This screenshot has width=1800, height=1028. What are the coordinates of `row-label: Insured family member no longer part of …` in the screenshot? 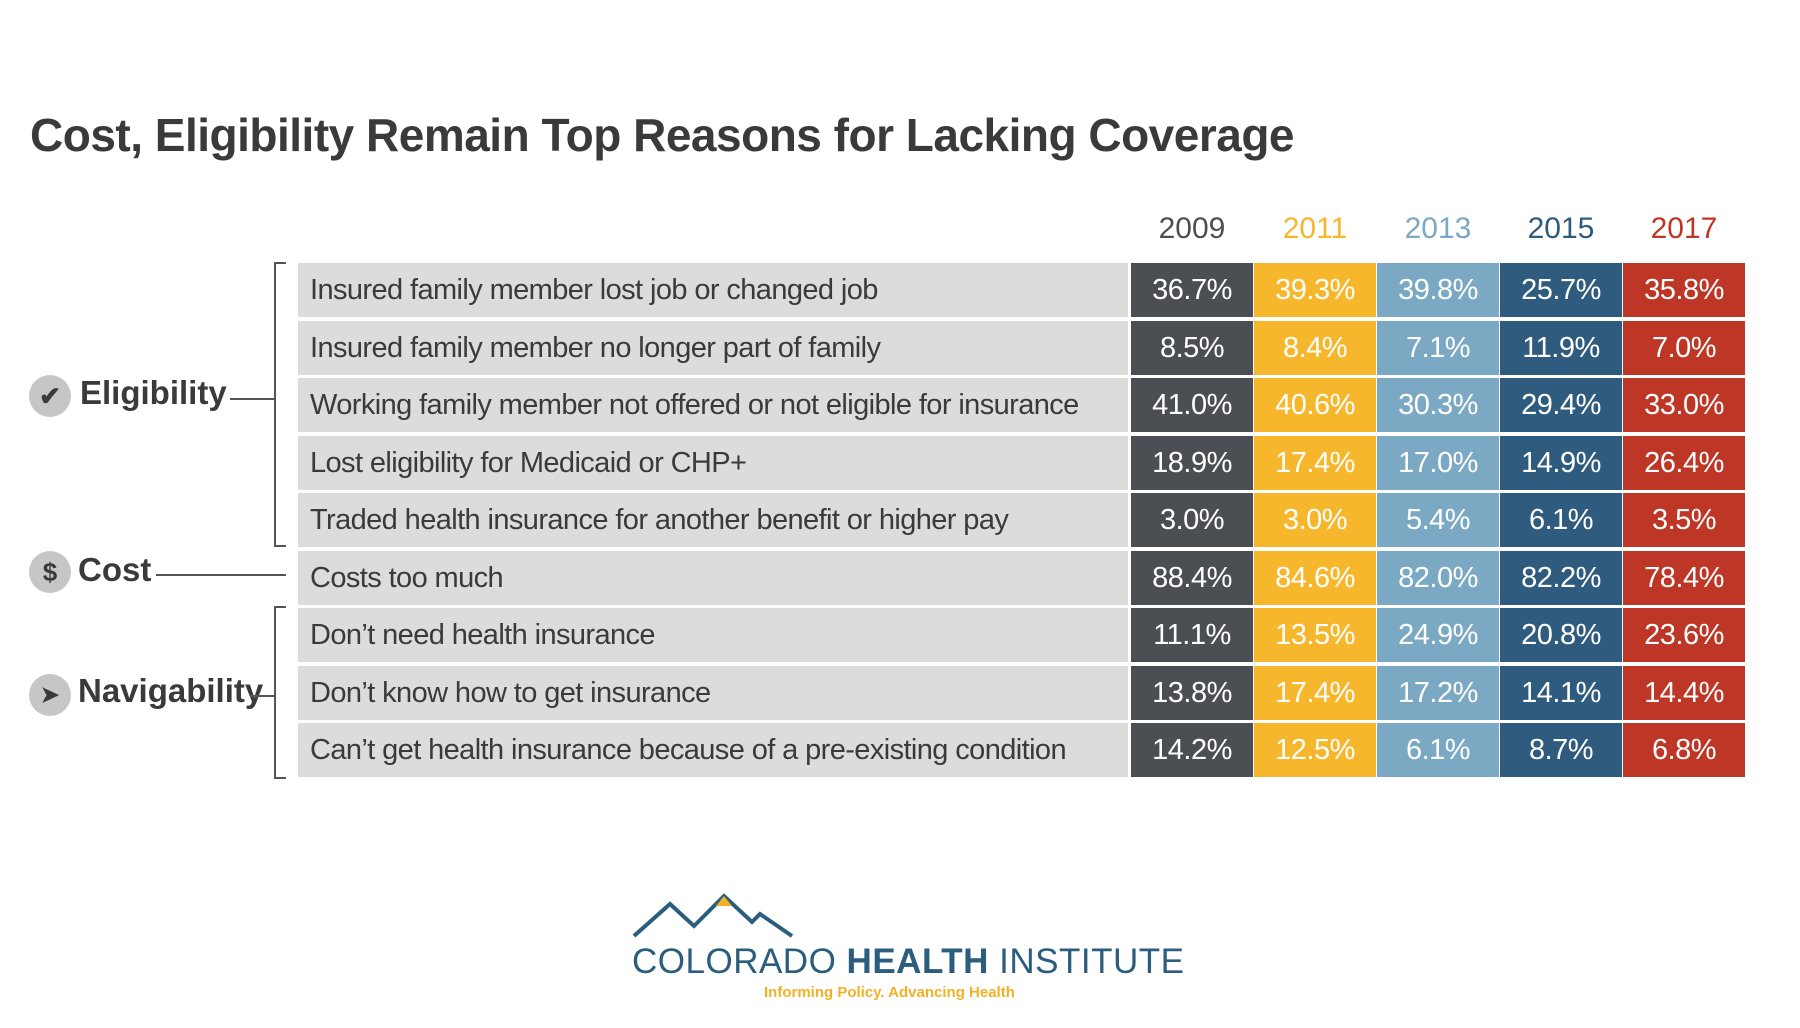 It's located at (713, 347).